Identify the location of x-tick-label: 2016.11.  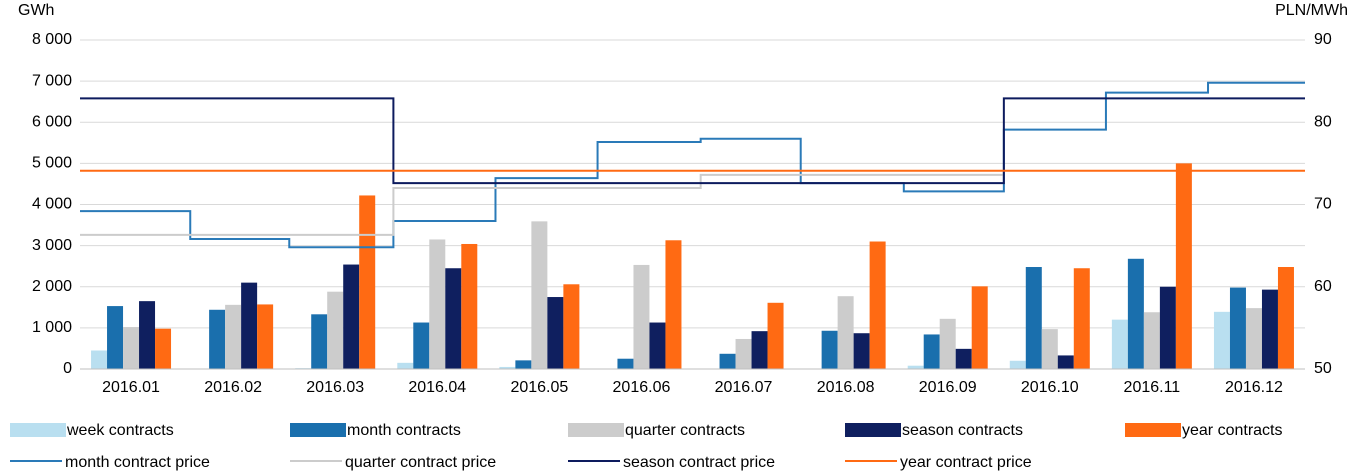
(1152, 387).